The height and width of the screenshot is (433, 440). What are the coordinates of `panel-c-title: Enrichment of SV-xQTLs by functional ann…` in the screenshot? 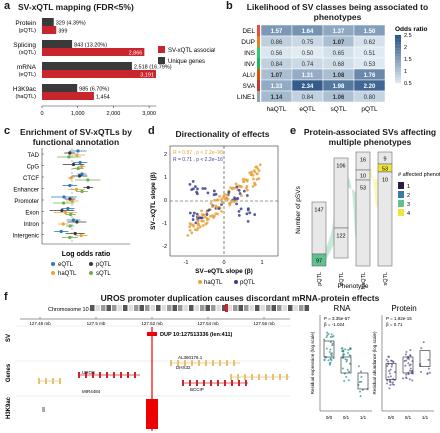 It's located at (76, 137).